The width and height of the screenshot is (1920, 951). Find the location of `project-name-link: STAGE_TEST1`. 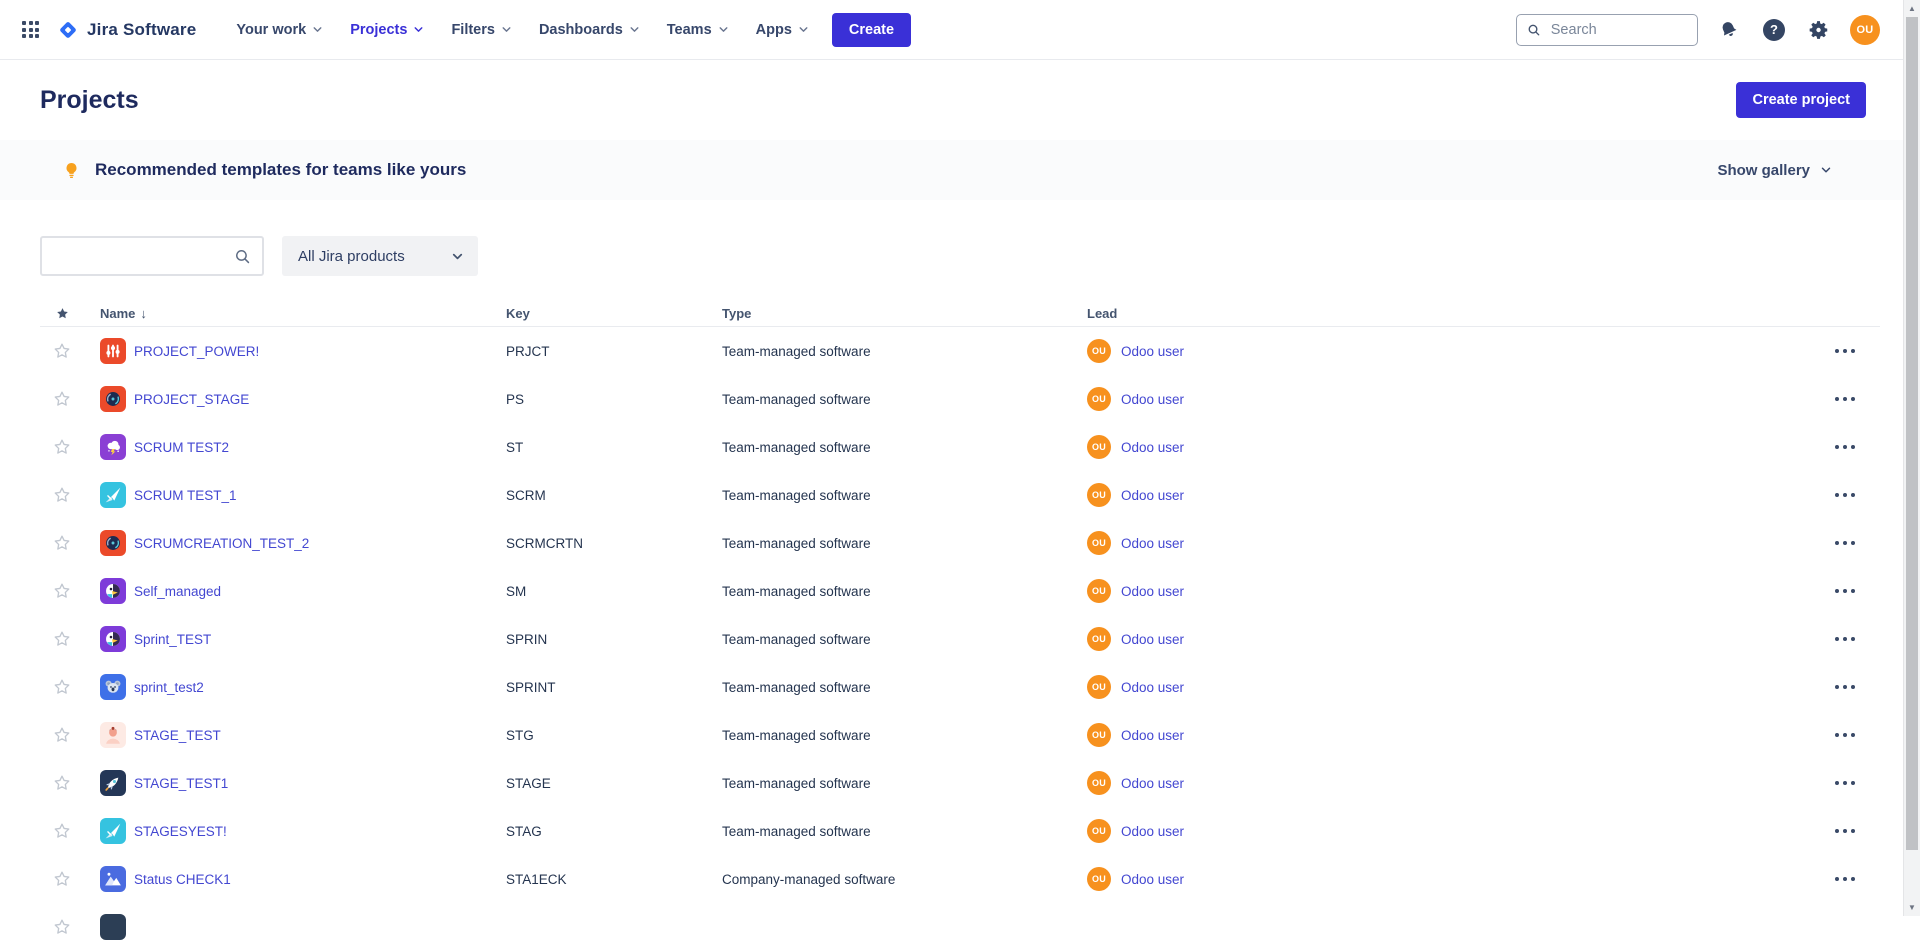

project-name-link: STAGE_TEST1 is located at coordinates (181, 783).